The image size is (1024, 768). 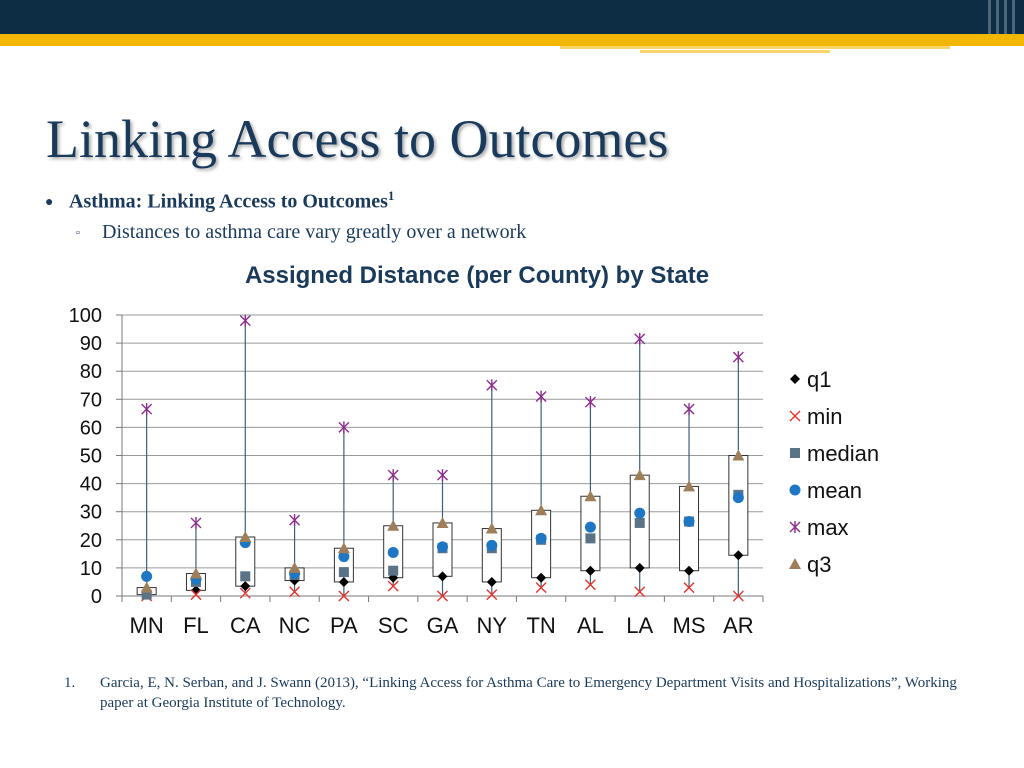 What do you see at coordinates (639, 625) in the screenshot?
I see `x-tick-label: LA` at bounding box center [639, 625].